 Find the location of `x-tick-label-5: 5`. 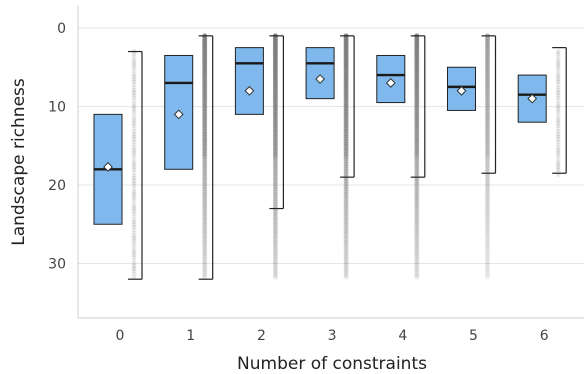

x-tick-label-5: 5 is located at coordinates (473, 336).